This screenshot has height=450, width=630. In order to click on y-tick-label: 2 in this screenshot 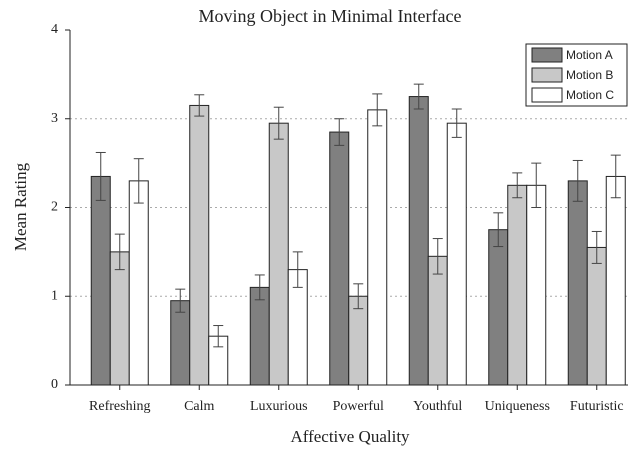, I will do `click(54, 207)`.